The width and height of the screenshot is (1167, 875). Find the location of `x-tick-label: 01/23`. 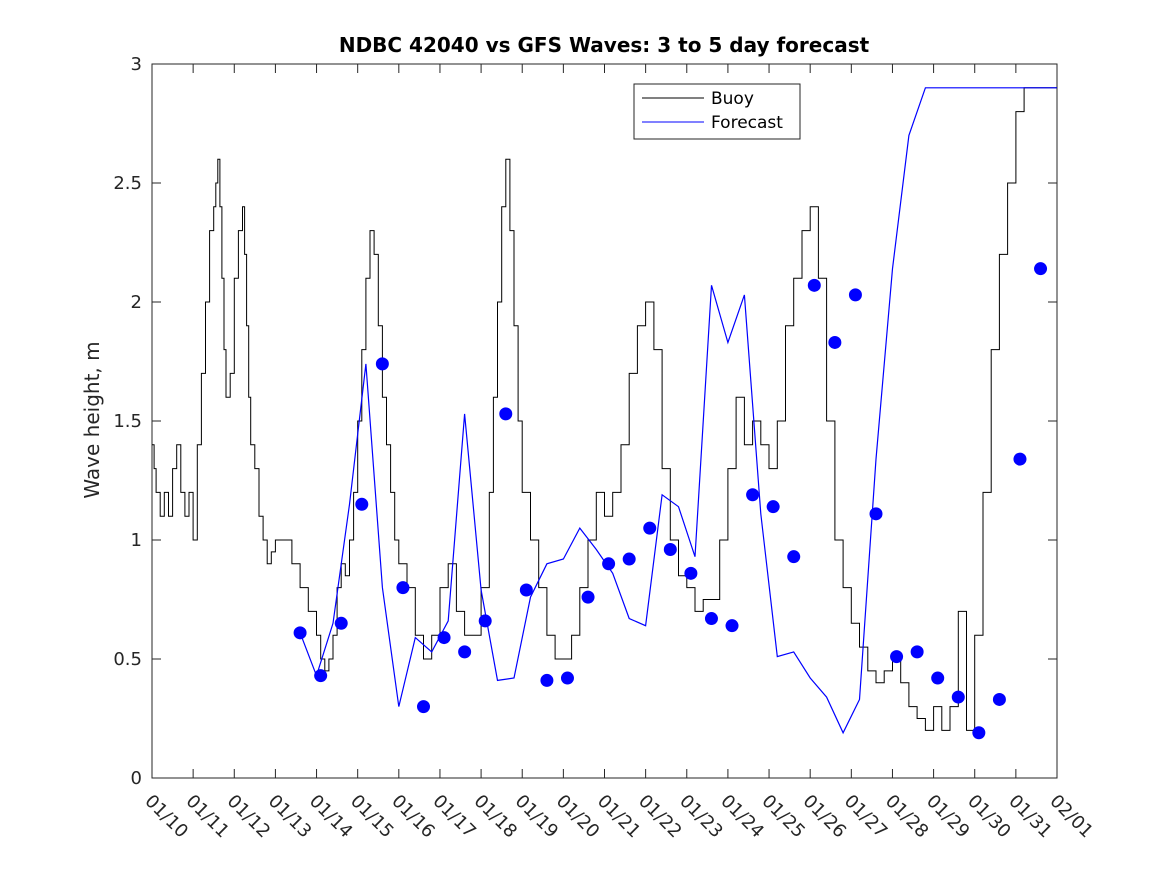

x-tick-label: 01/23 is located at coordinates (701, 817).